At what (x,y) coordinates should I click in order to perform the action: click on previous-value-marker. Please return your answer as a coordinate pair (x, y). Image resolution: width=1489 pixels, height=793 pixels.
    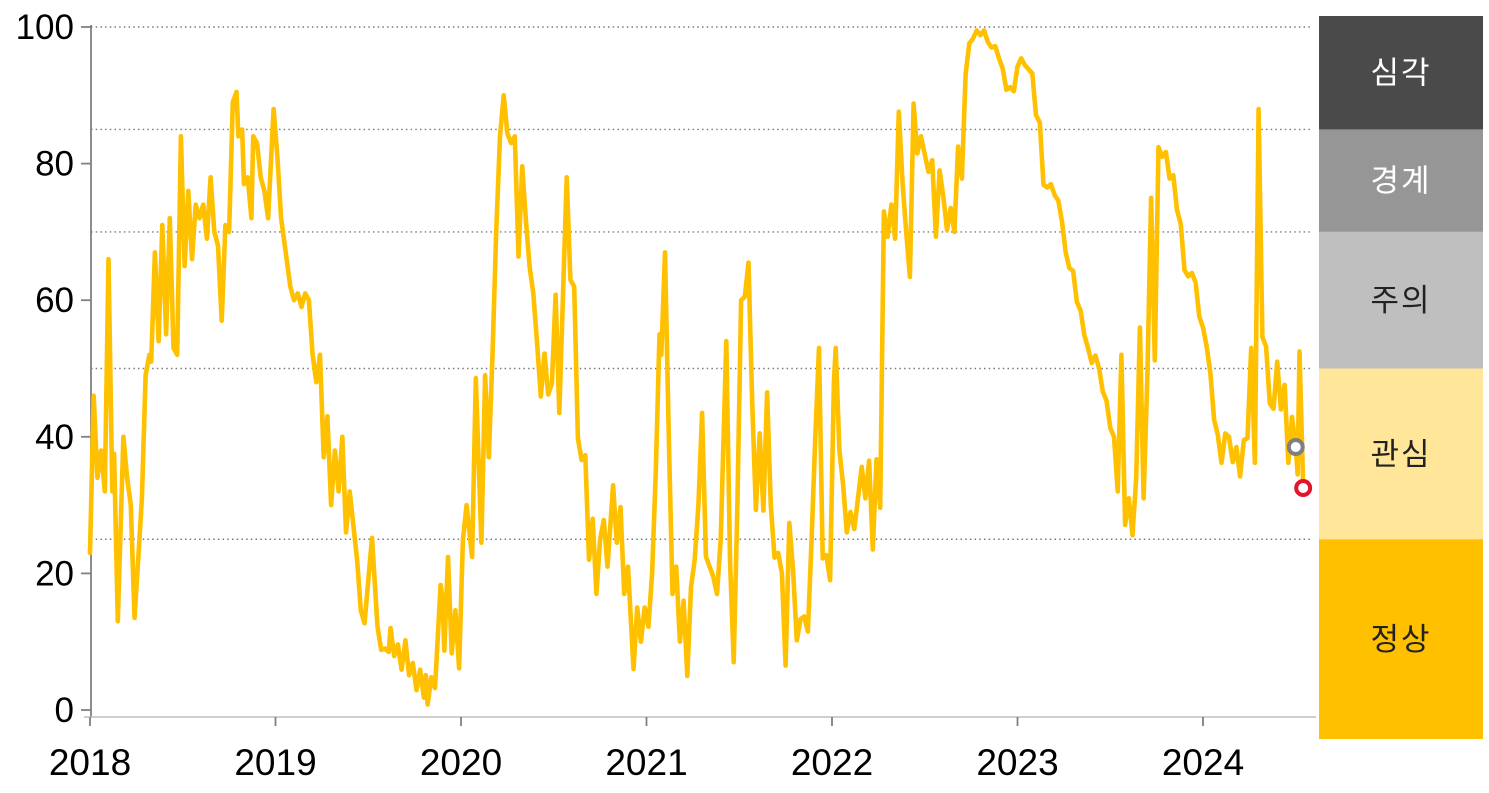
    Looking at the image, I should click on (1295, 447).